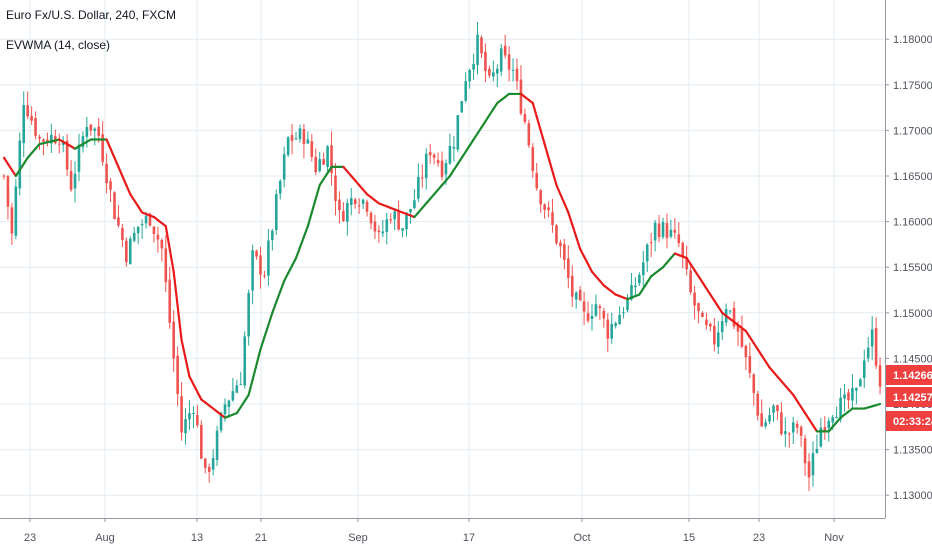 The width and height of the screenshot is (932, 550). What do you see at coordinates (912, 131) in the screenshot?
I see `price-tick-label: 1.17000` at bounding box center [912, 131].